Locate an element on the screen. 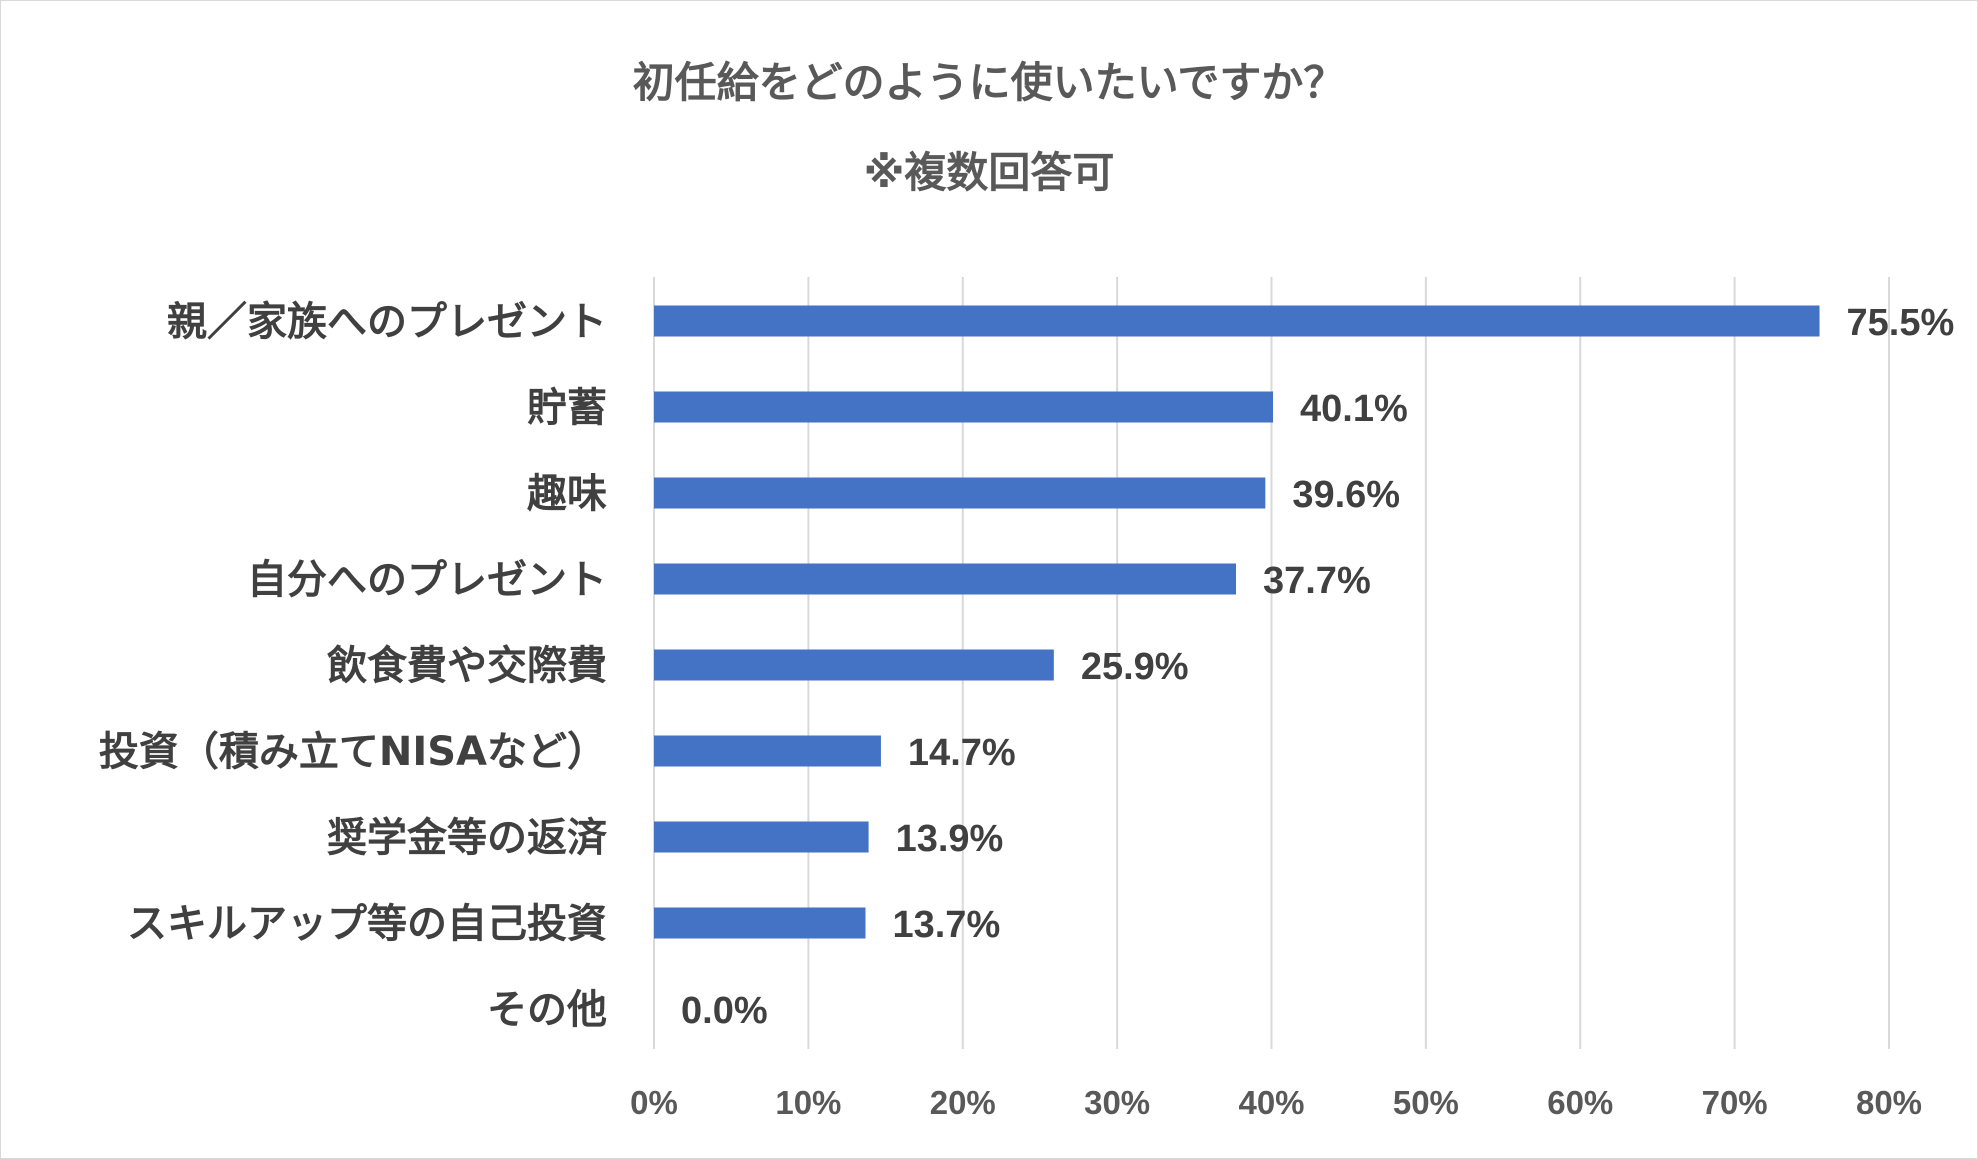 Image resolution: width=1978 pixels, height=1159 pixels. x-tick-label-10: 10% is located at coordinates (808, 1102).